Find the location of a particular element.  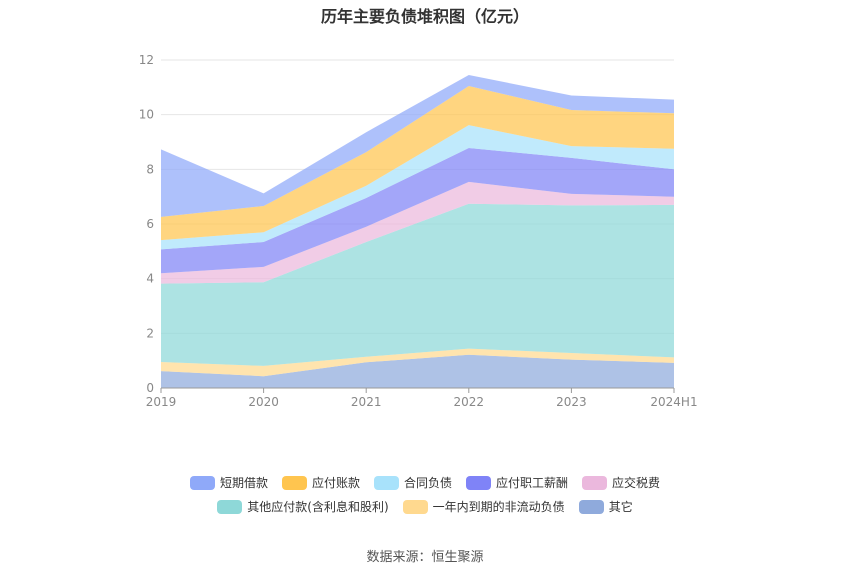

legend-item: 应交税费 is located at coordinates (621, 482).